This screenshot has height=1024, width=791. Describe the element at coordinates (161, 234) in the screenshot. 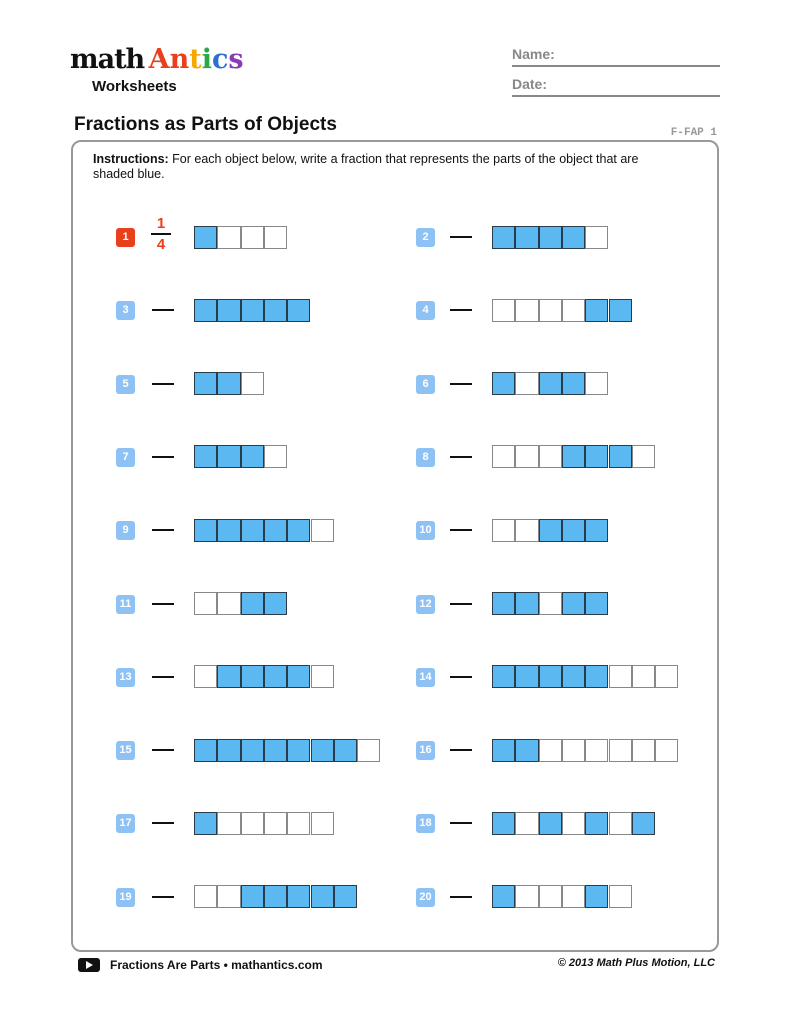

I see `fraction-bar` at that location.